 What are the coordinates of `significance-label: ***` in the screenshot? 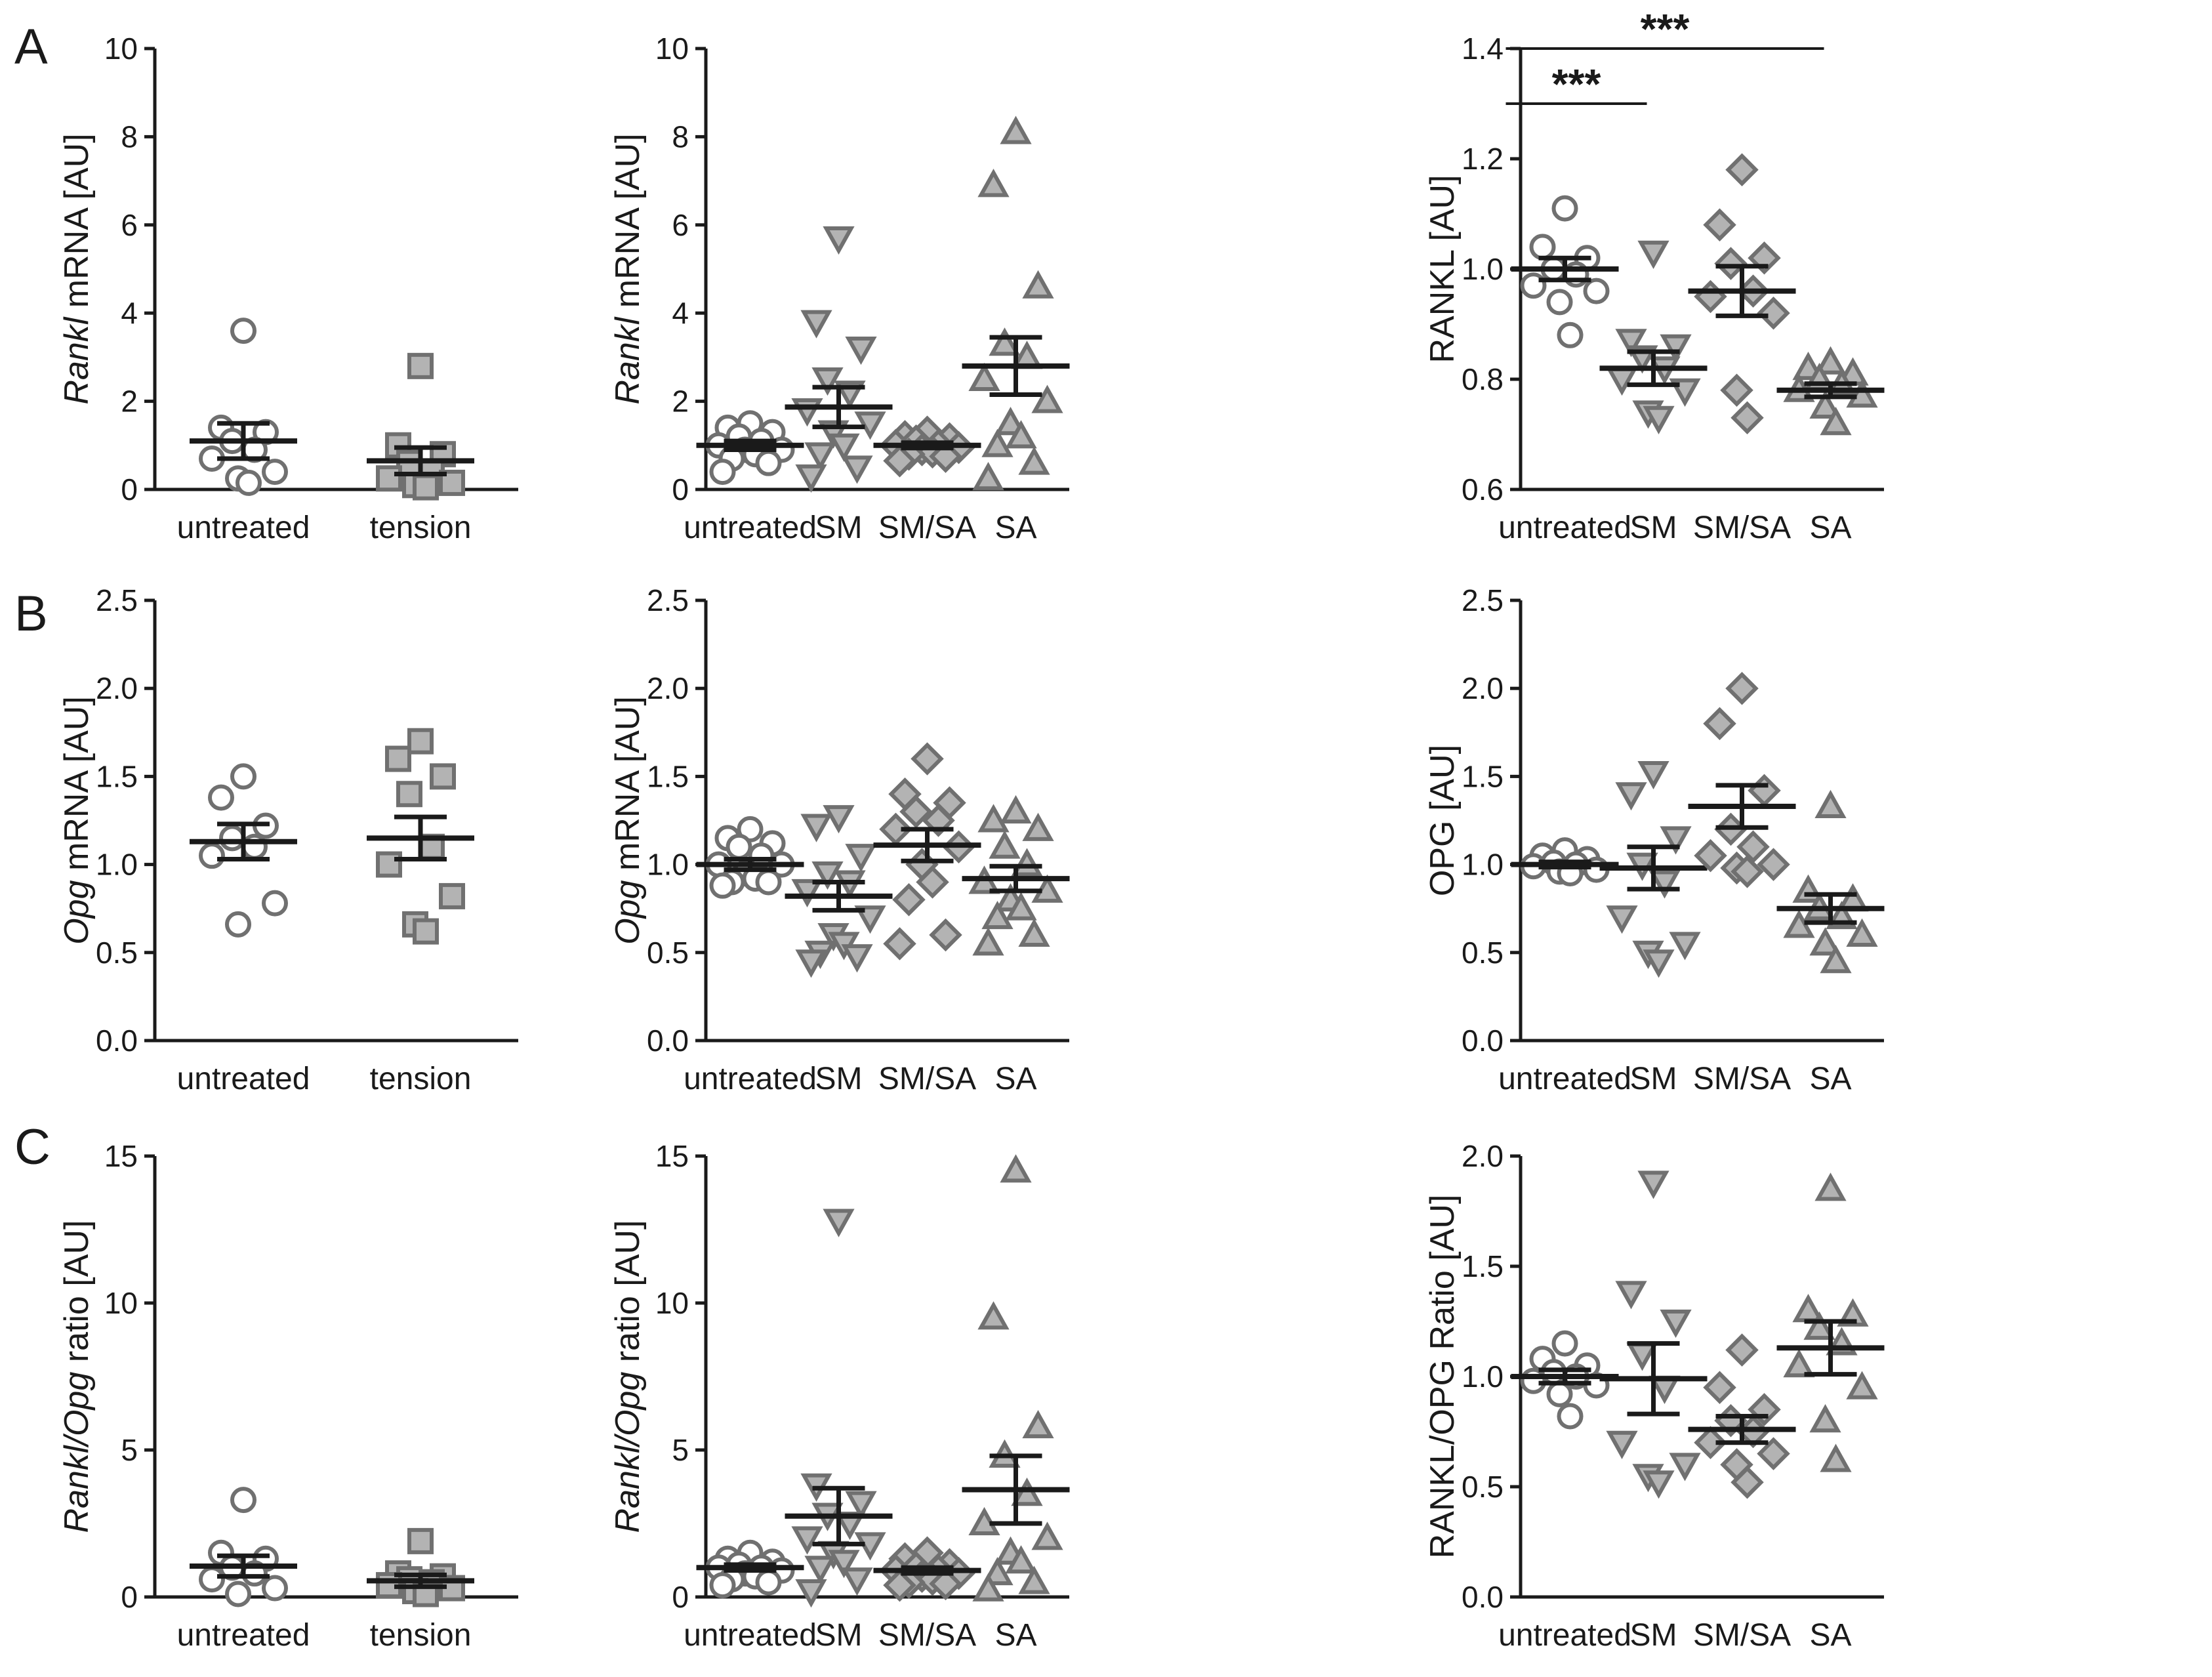 It's located at (1576, 84).